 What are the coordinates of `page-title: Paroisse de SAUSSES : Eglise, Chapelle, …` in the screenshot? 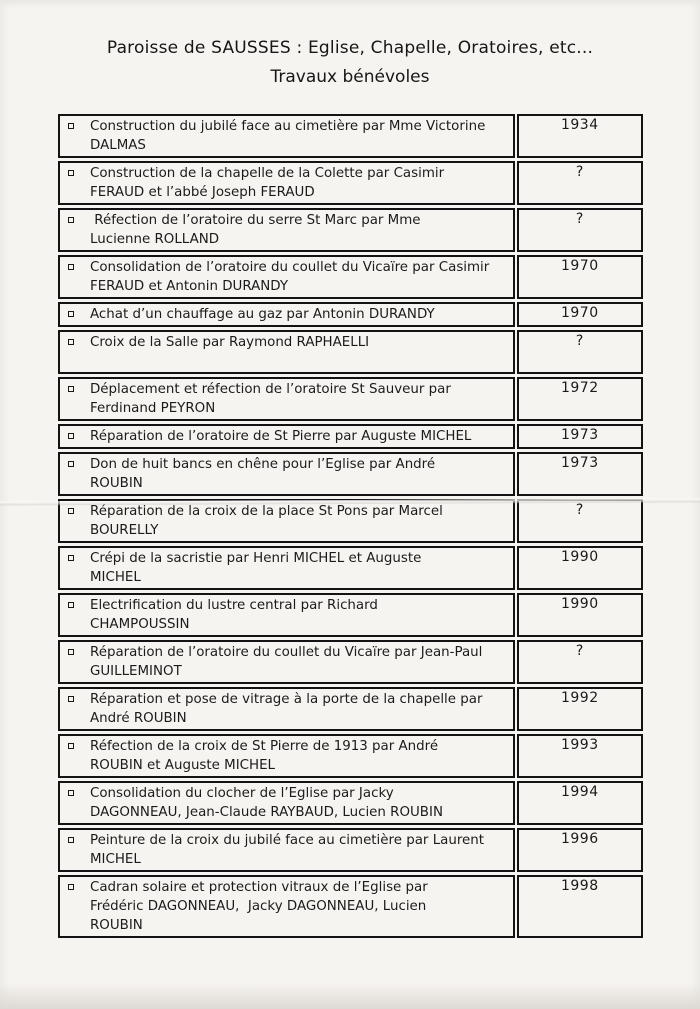 It's located at (350, 48).